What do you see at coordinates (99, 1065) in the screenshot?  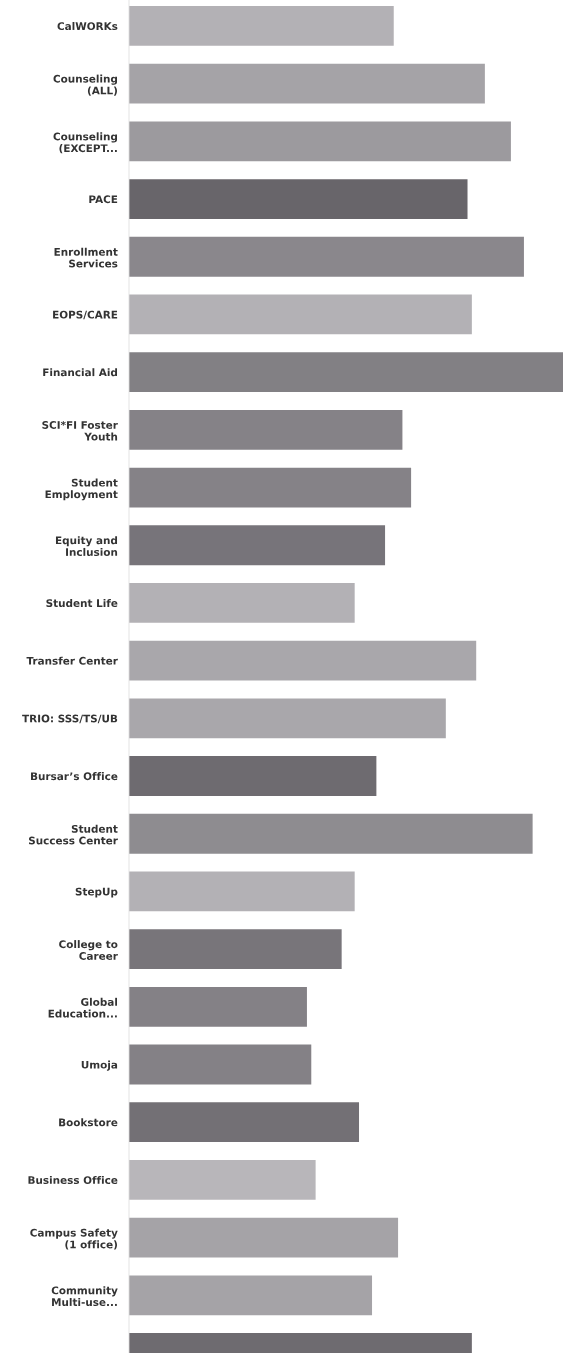 I see `y-tick-label: Umoja` at bounding box center [99, 1065].